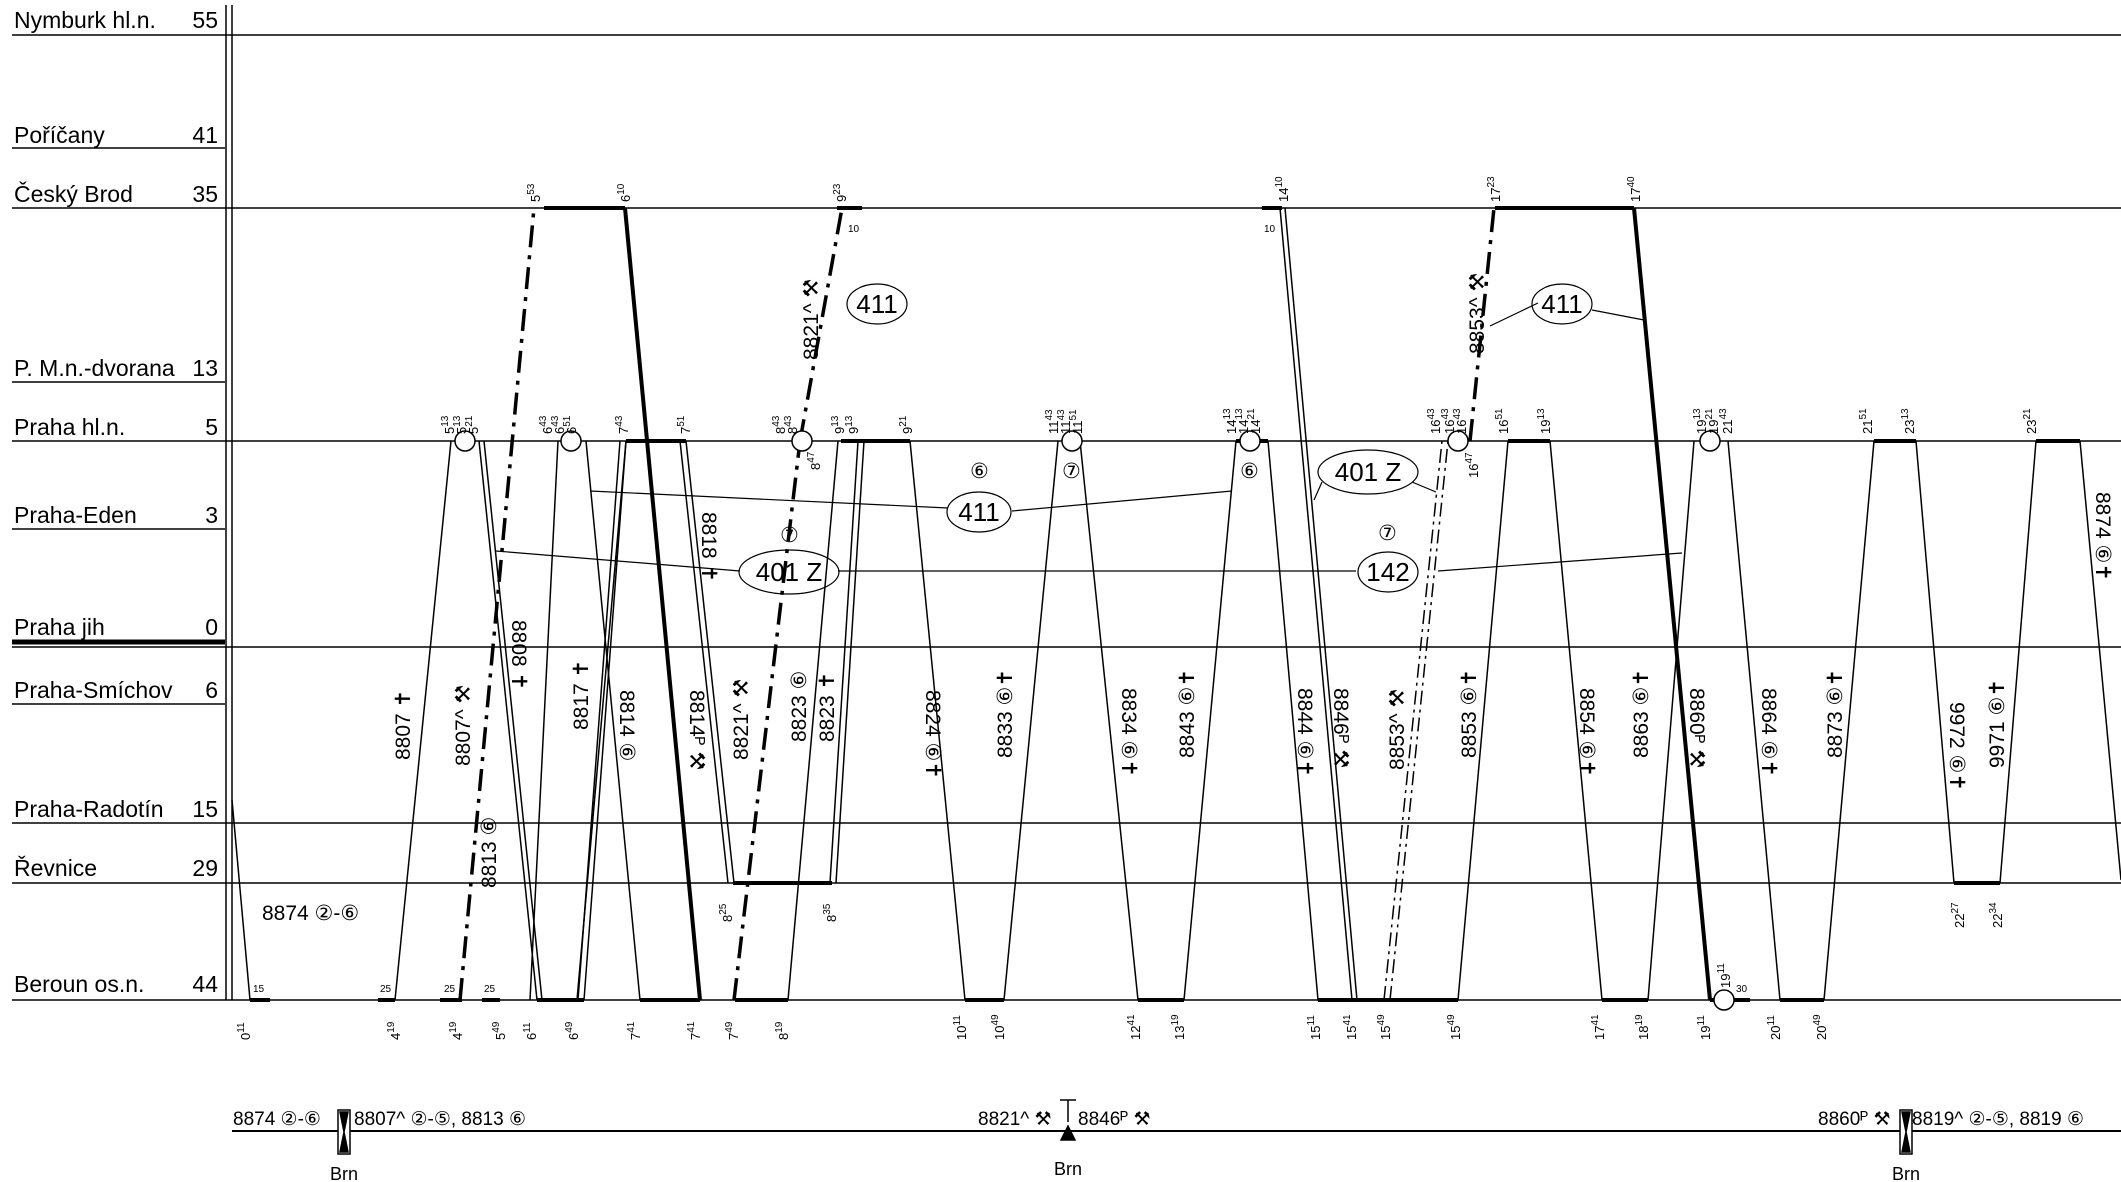  What do you see at coordinates (1249, 471) in the screenshot?
I see `circled-mark: ⑥` at bounding box center [1249, 471].